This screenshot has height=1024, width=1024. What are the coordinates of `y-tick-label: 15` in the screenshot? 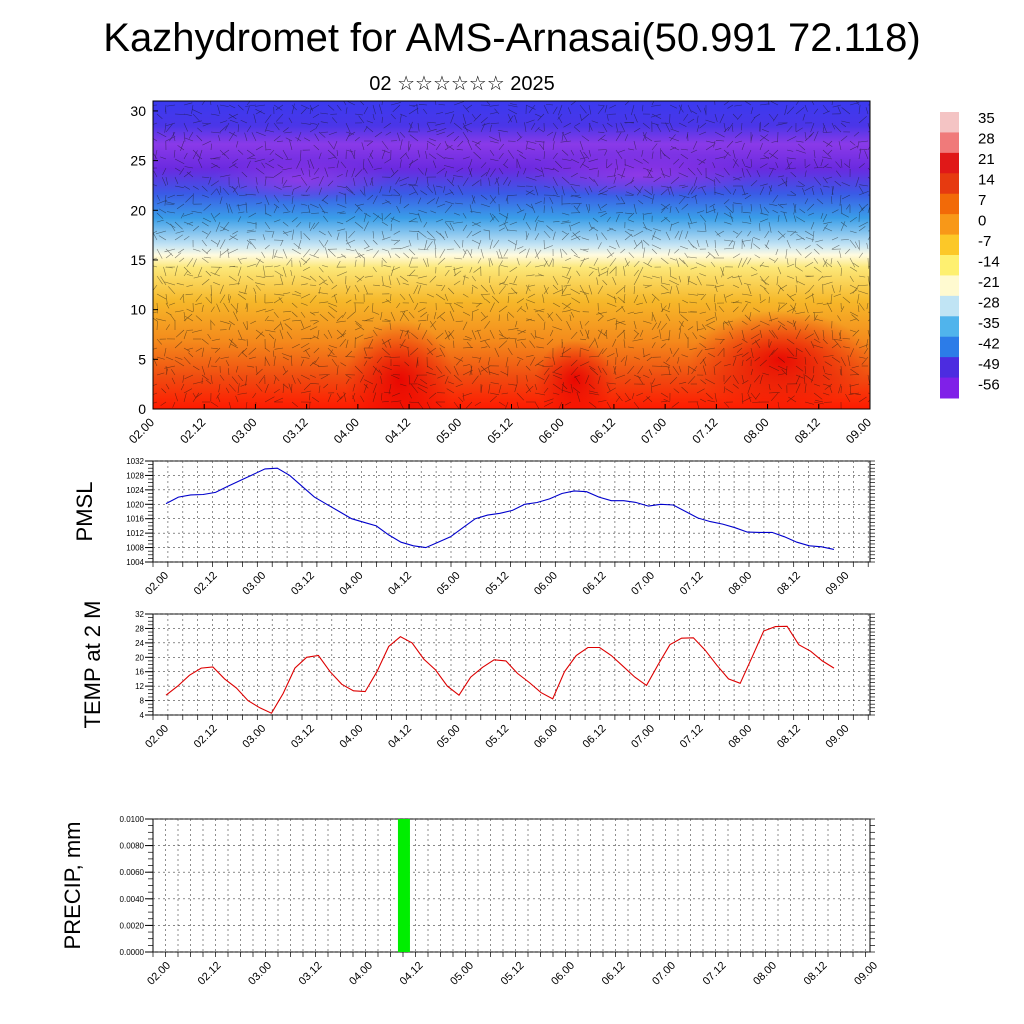 It's located at (138, 260).